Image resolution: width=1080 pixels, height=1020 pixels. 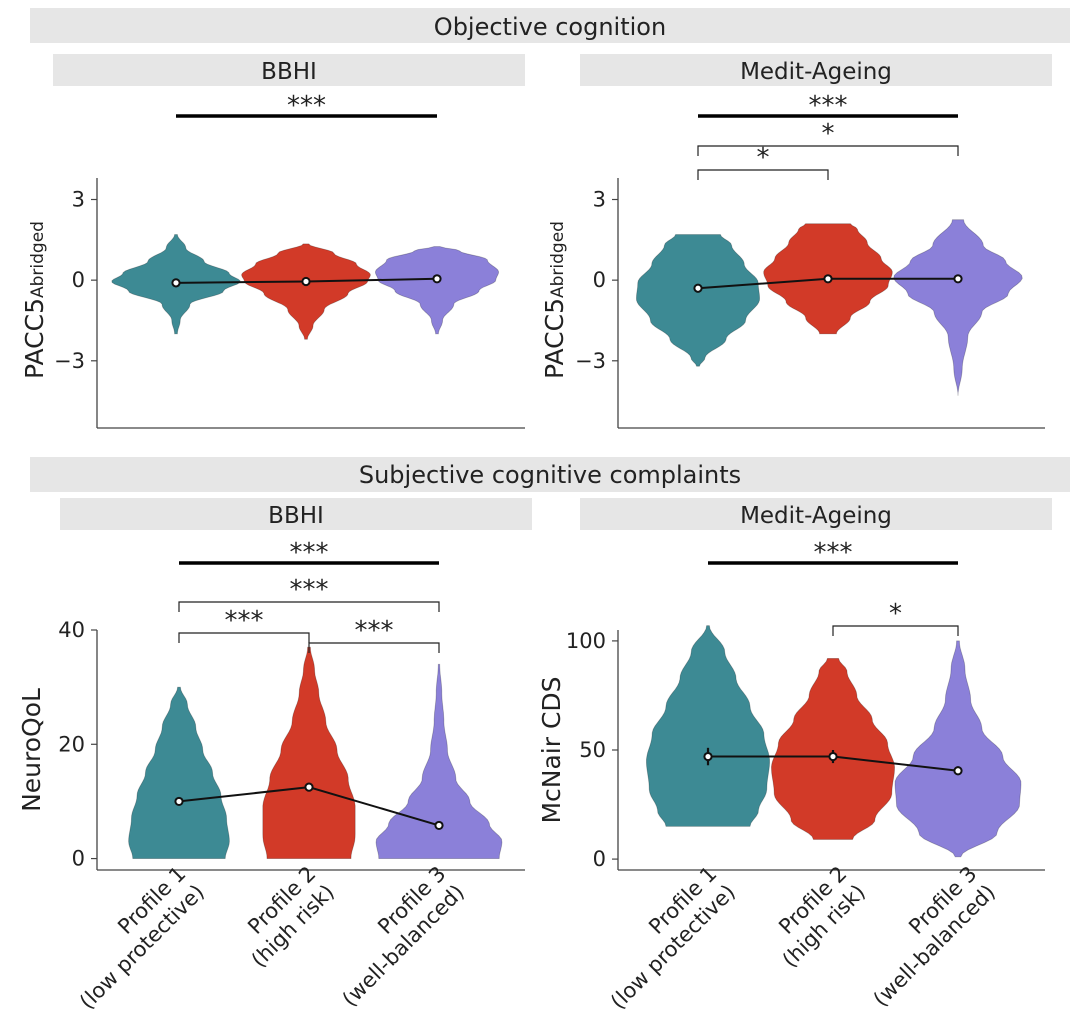 I want to click on y-tick-label: 50, so click(x=592, y=750).